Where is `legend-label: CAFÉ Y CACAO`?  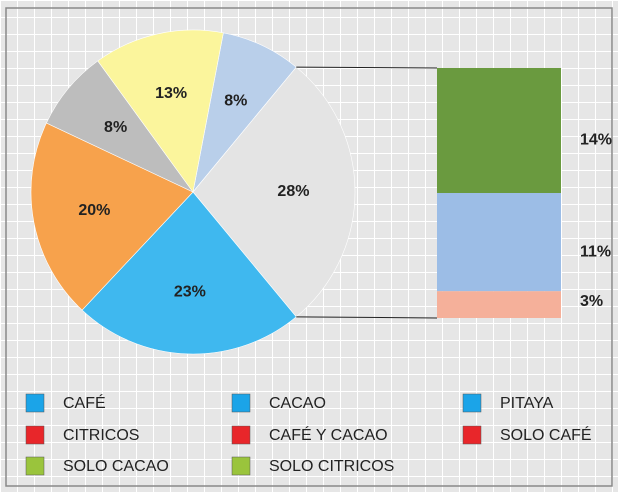 legend-label: CAFÉ Y CACAO is located at coordinates (328, 434).